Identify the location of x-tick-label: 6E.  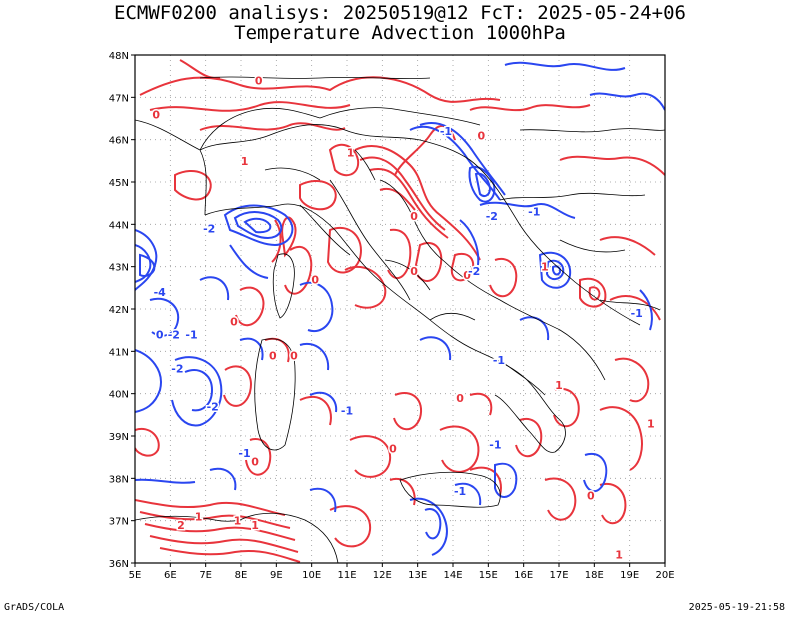
(170, 575).